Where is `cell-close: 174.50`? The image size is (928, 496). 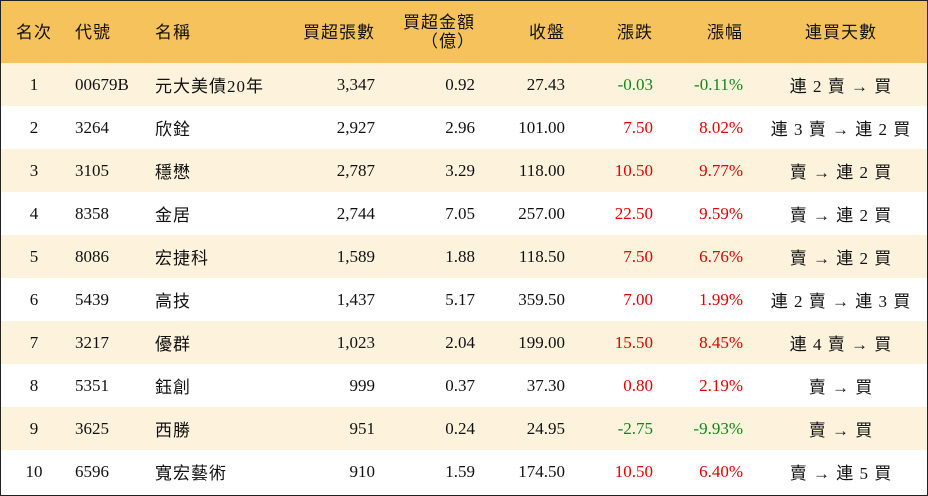
cell-close: 174.50 is located at coordinates (532, 471).